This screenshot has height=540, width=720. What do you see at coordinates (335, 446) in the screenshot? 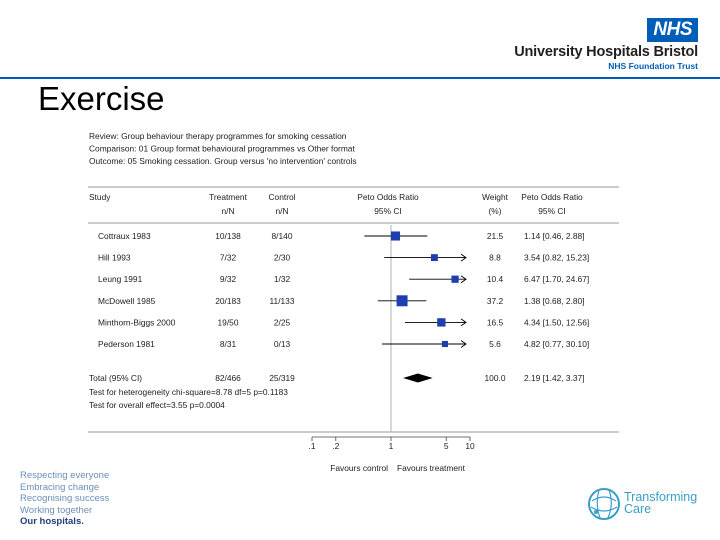
I see `axis-tick-label: .2` at bounding box center [335, 446].